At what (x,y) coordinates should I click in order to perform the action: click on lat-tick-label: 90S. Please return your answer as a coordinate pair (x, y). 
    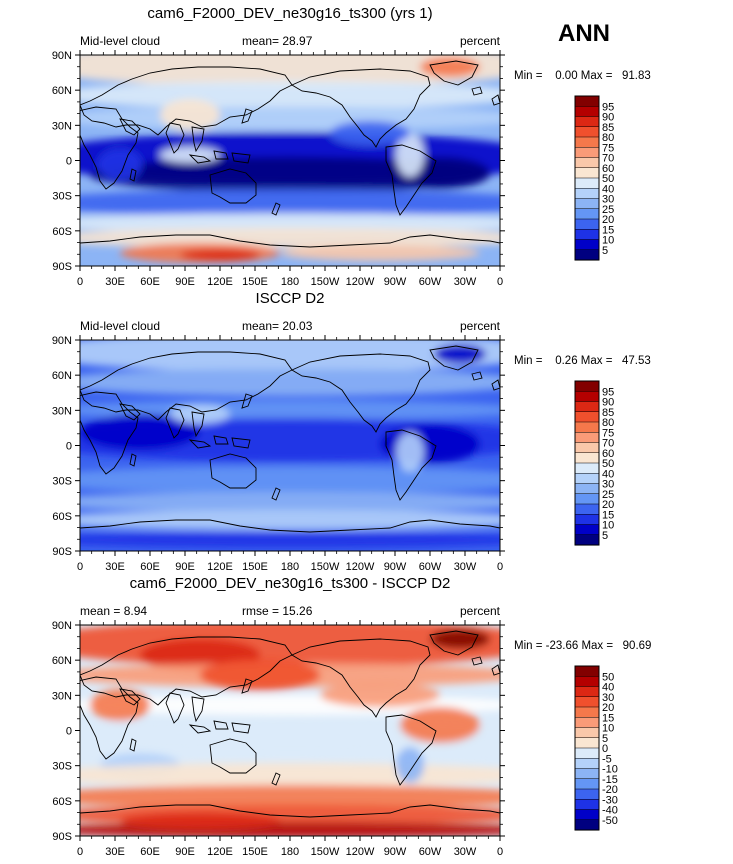
    Looking at the image, I should click on (62, 552).